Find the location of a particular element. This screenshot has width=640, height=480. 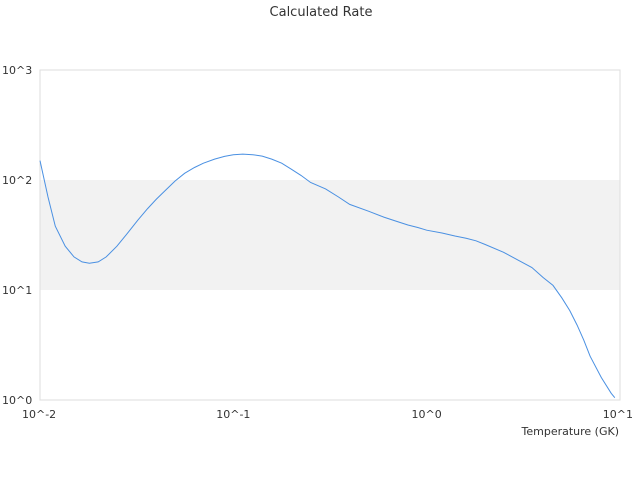

y-tick-label: 10^1 is located at coordinates (17, 290).